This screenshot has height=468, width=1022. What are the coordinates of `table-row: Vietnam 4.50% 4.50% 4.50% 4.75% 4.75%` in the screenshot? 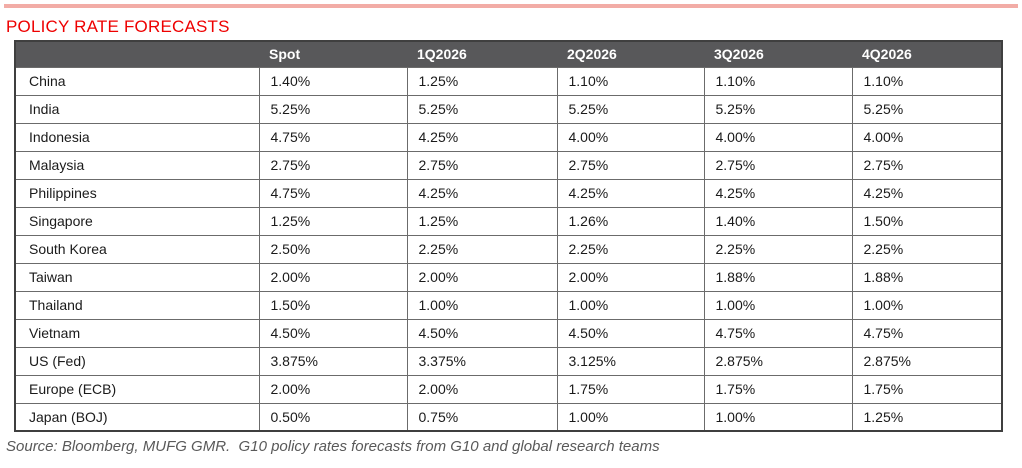 It's located at (508, 333).